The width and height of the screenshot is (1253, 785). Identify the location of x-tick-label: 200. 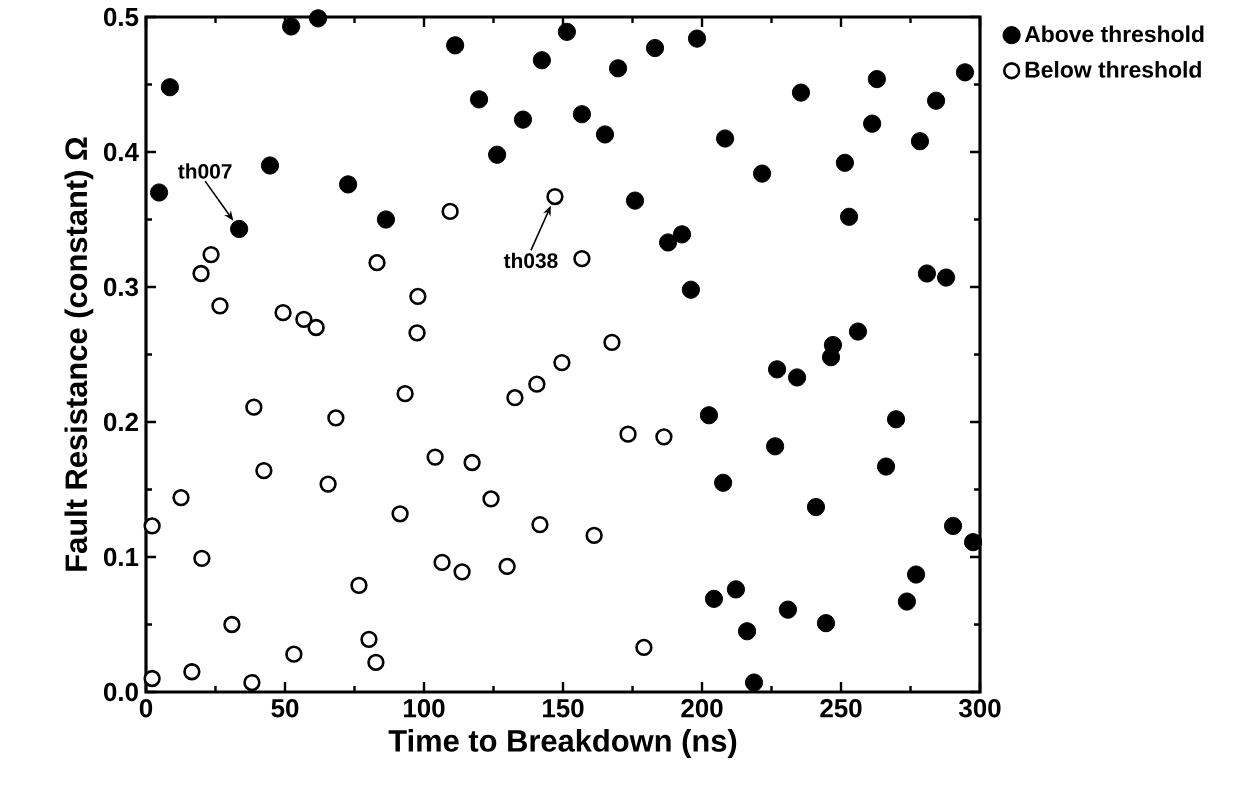
(702, 708).